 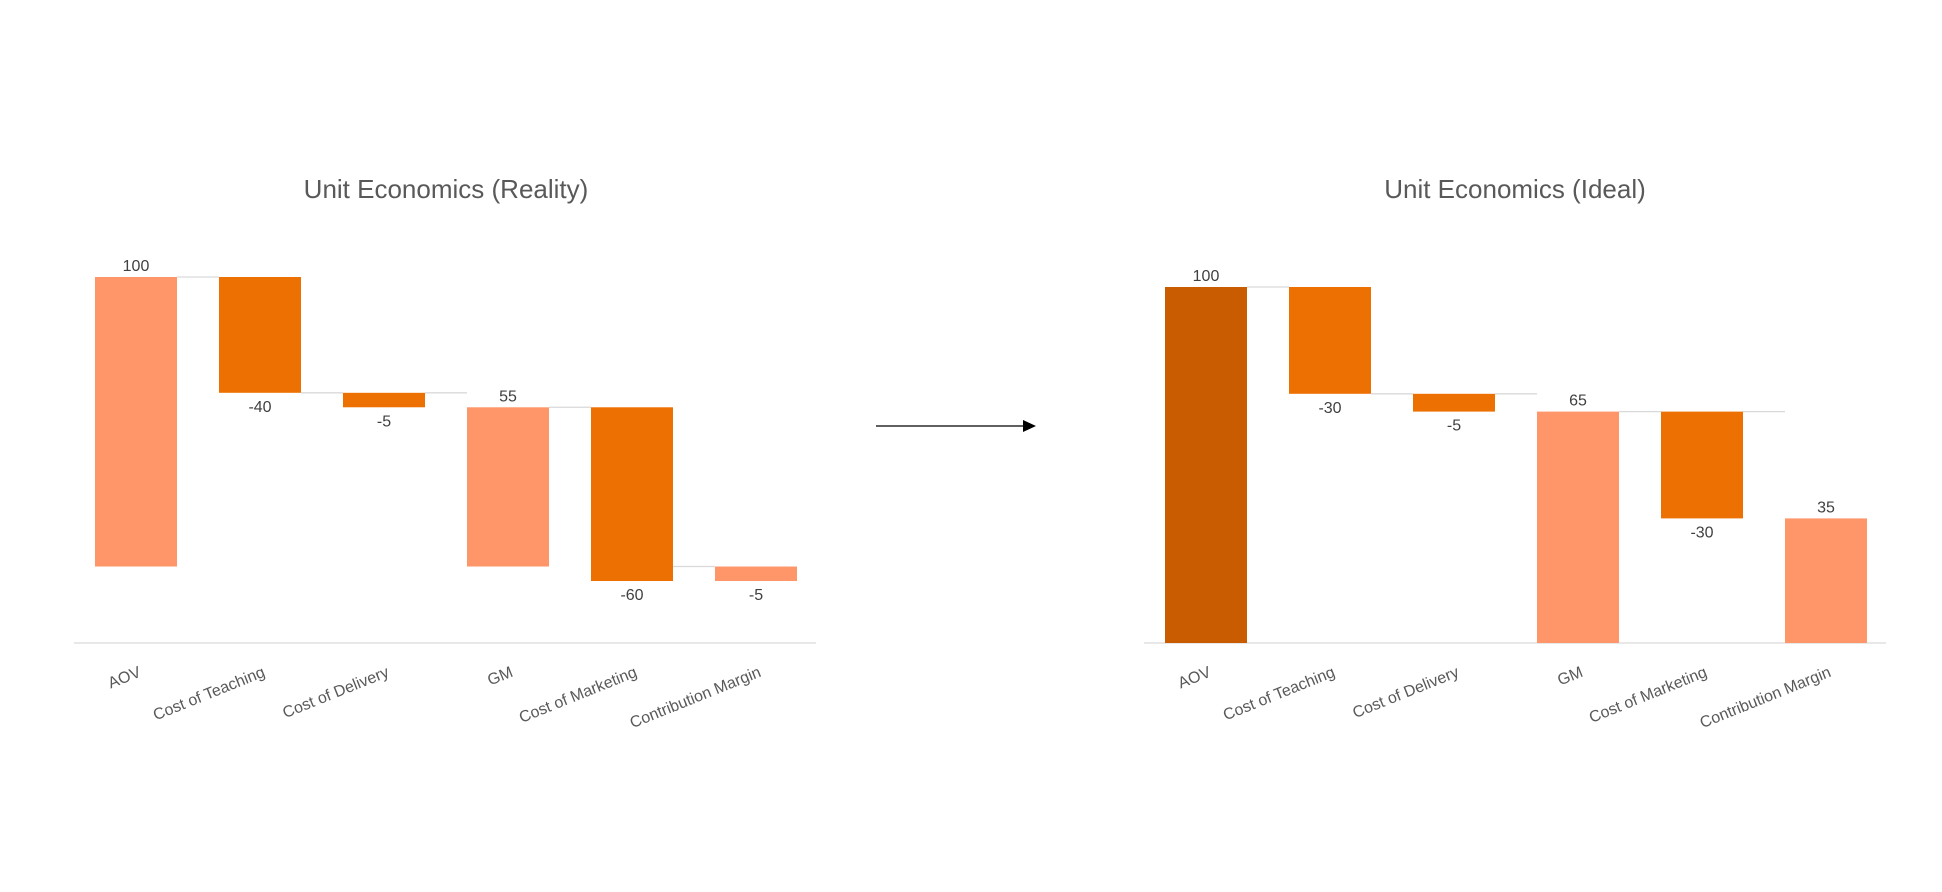 What do you see at coordinates (1826, 507) in the screenshot?
I see `data-label-contribution-margin: 35` at bounding box center [1826, 507].